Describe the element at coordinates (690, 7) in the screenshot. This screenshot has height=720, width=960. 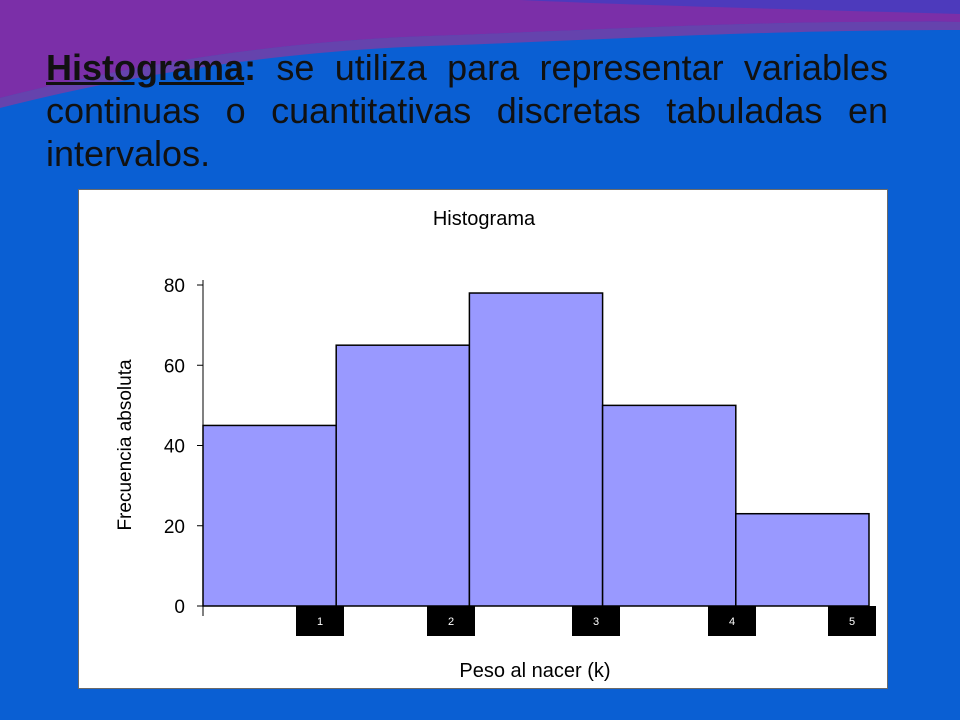
I see `top-swoosh-blue` at that location.